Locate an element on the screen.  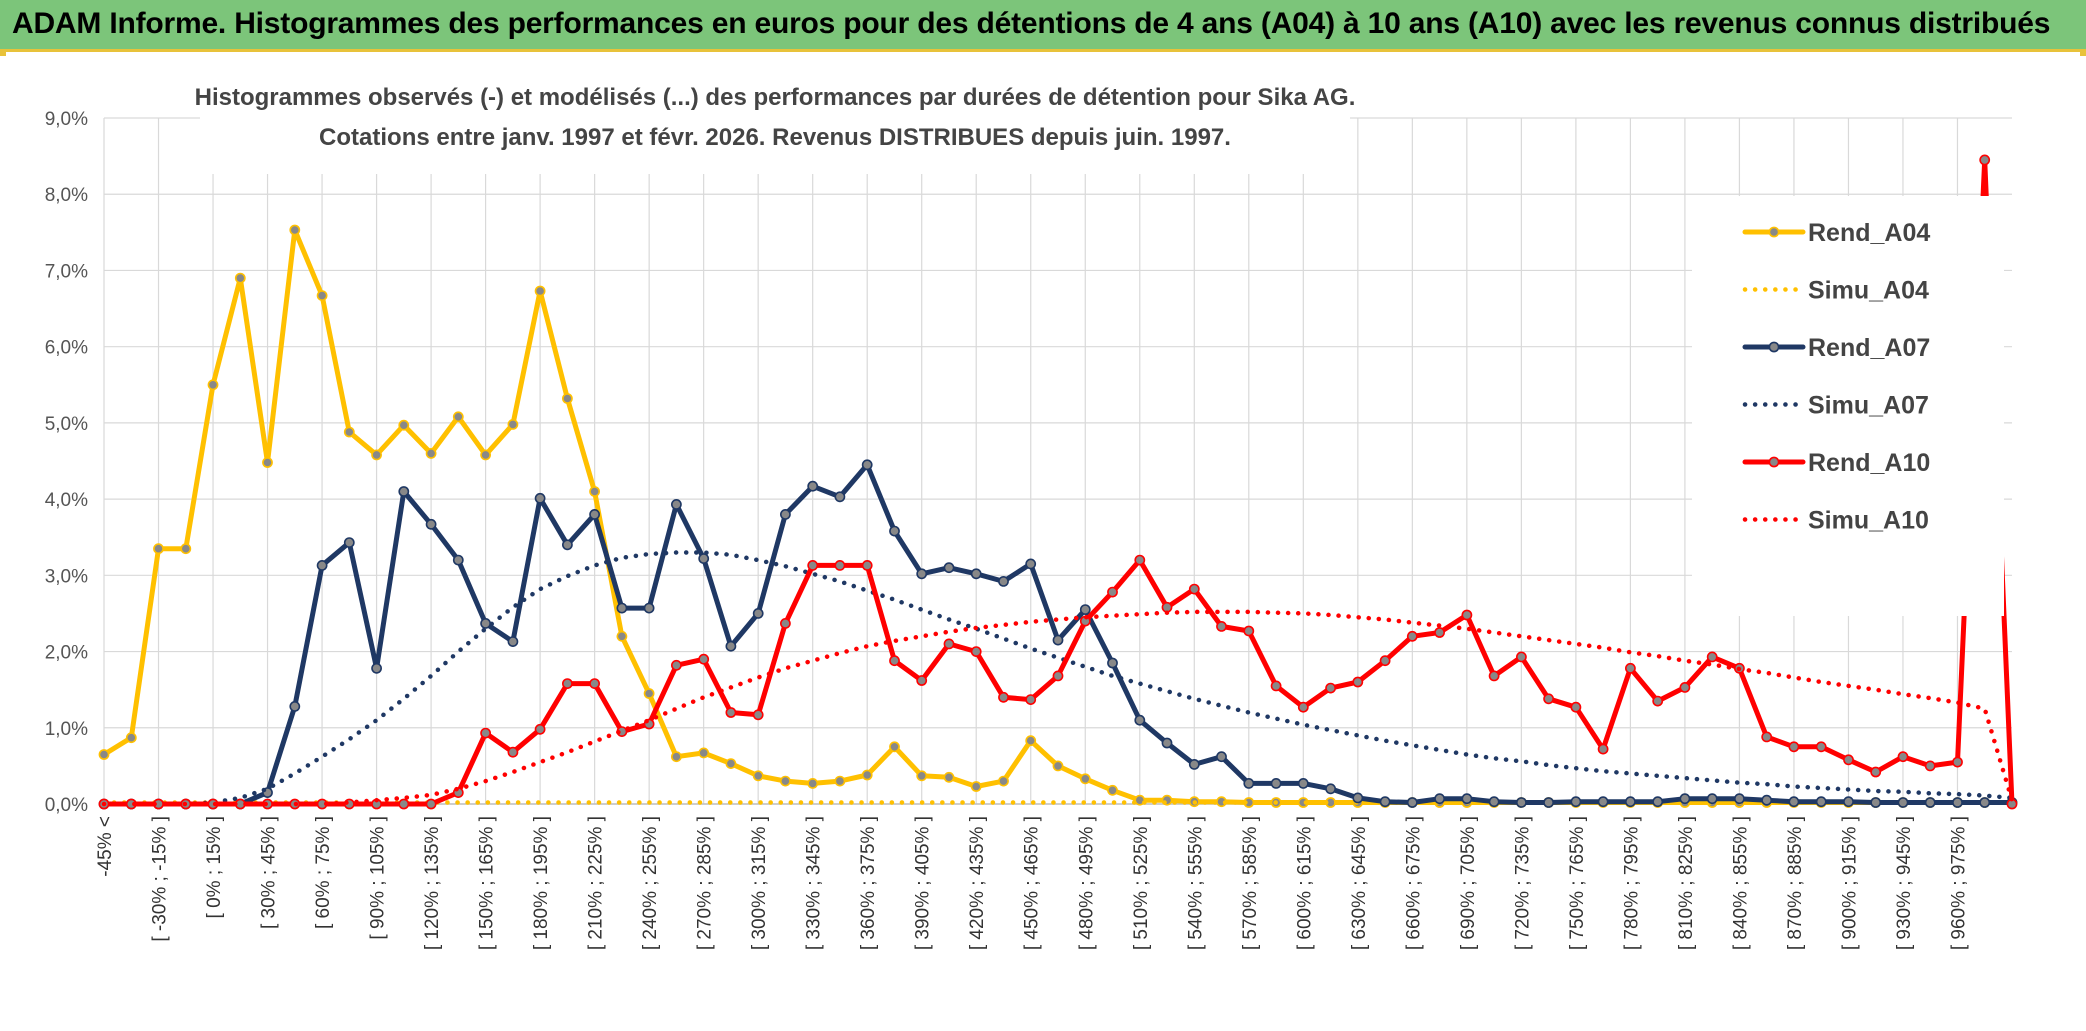
x-tick-label: [ 690% ; 705% ] is located at coordinates (1468, 883).